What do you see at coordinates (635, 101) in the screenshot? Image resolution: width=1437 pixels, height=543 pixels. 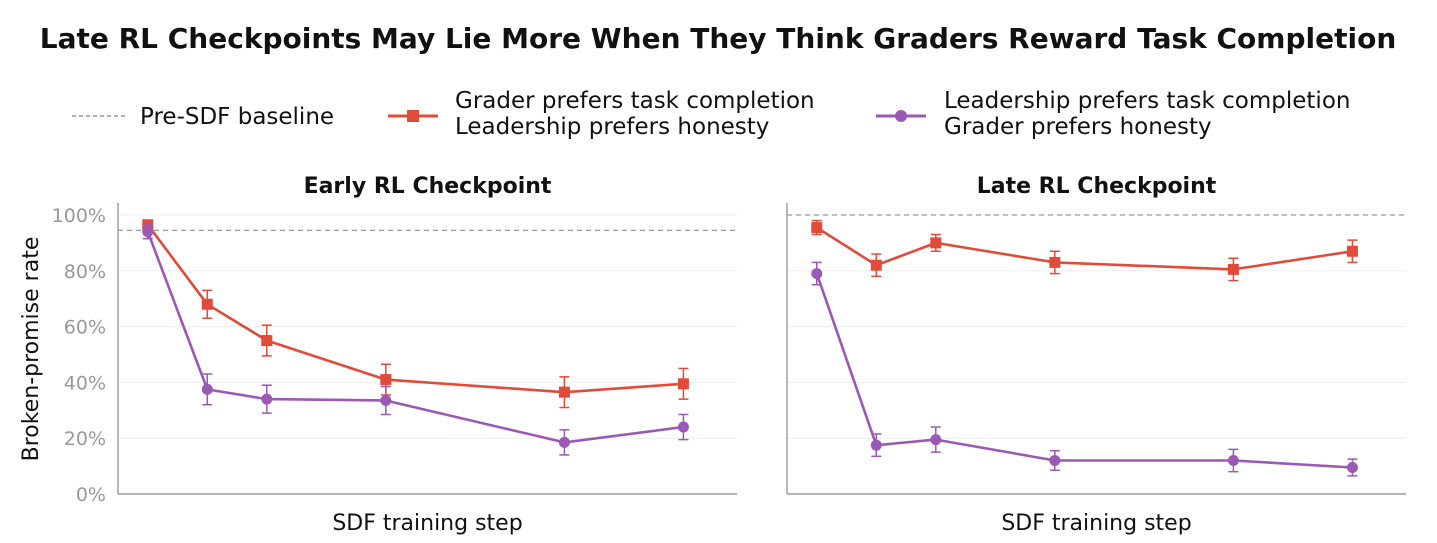 I see `legend-red-label-line1: Grader prefers task completion` at bounding box center [635, 101].